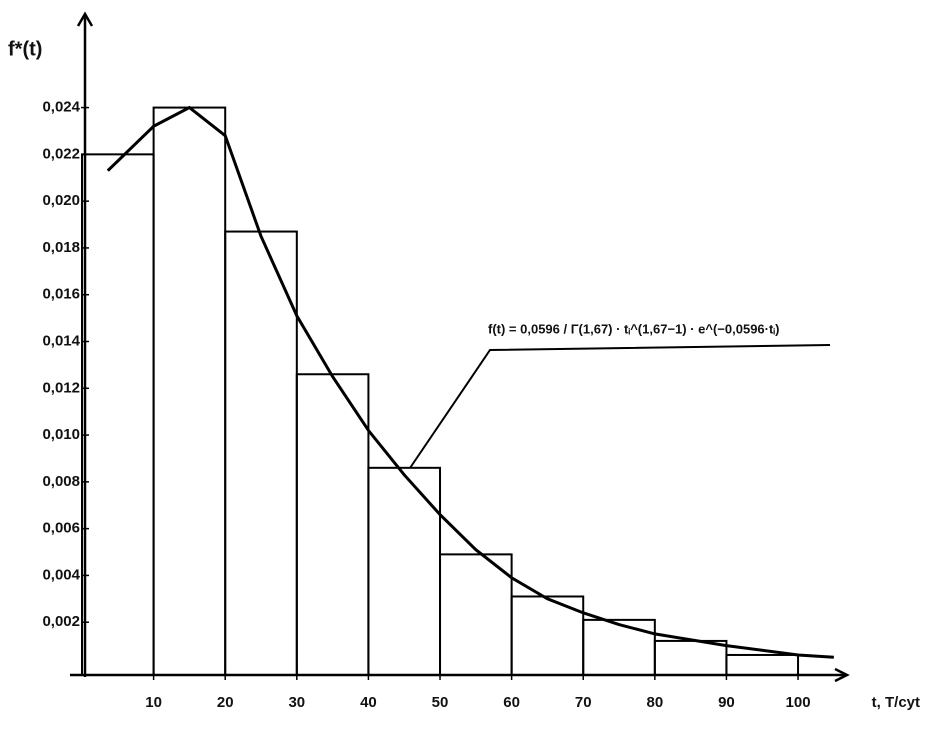 The width and height of the screenshot is (931, 736). Describe the element at coordinates (61, 153) in the screenshot. I see `y-tick-label: 0,022` at that location.